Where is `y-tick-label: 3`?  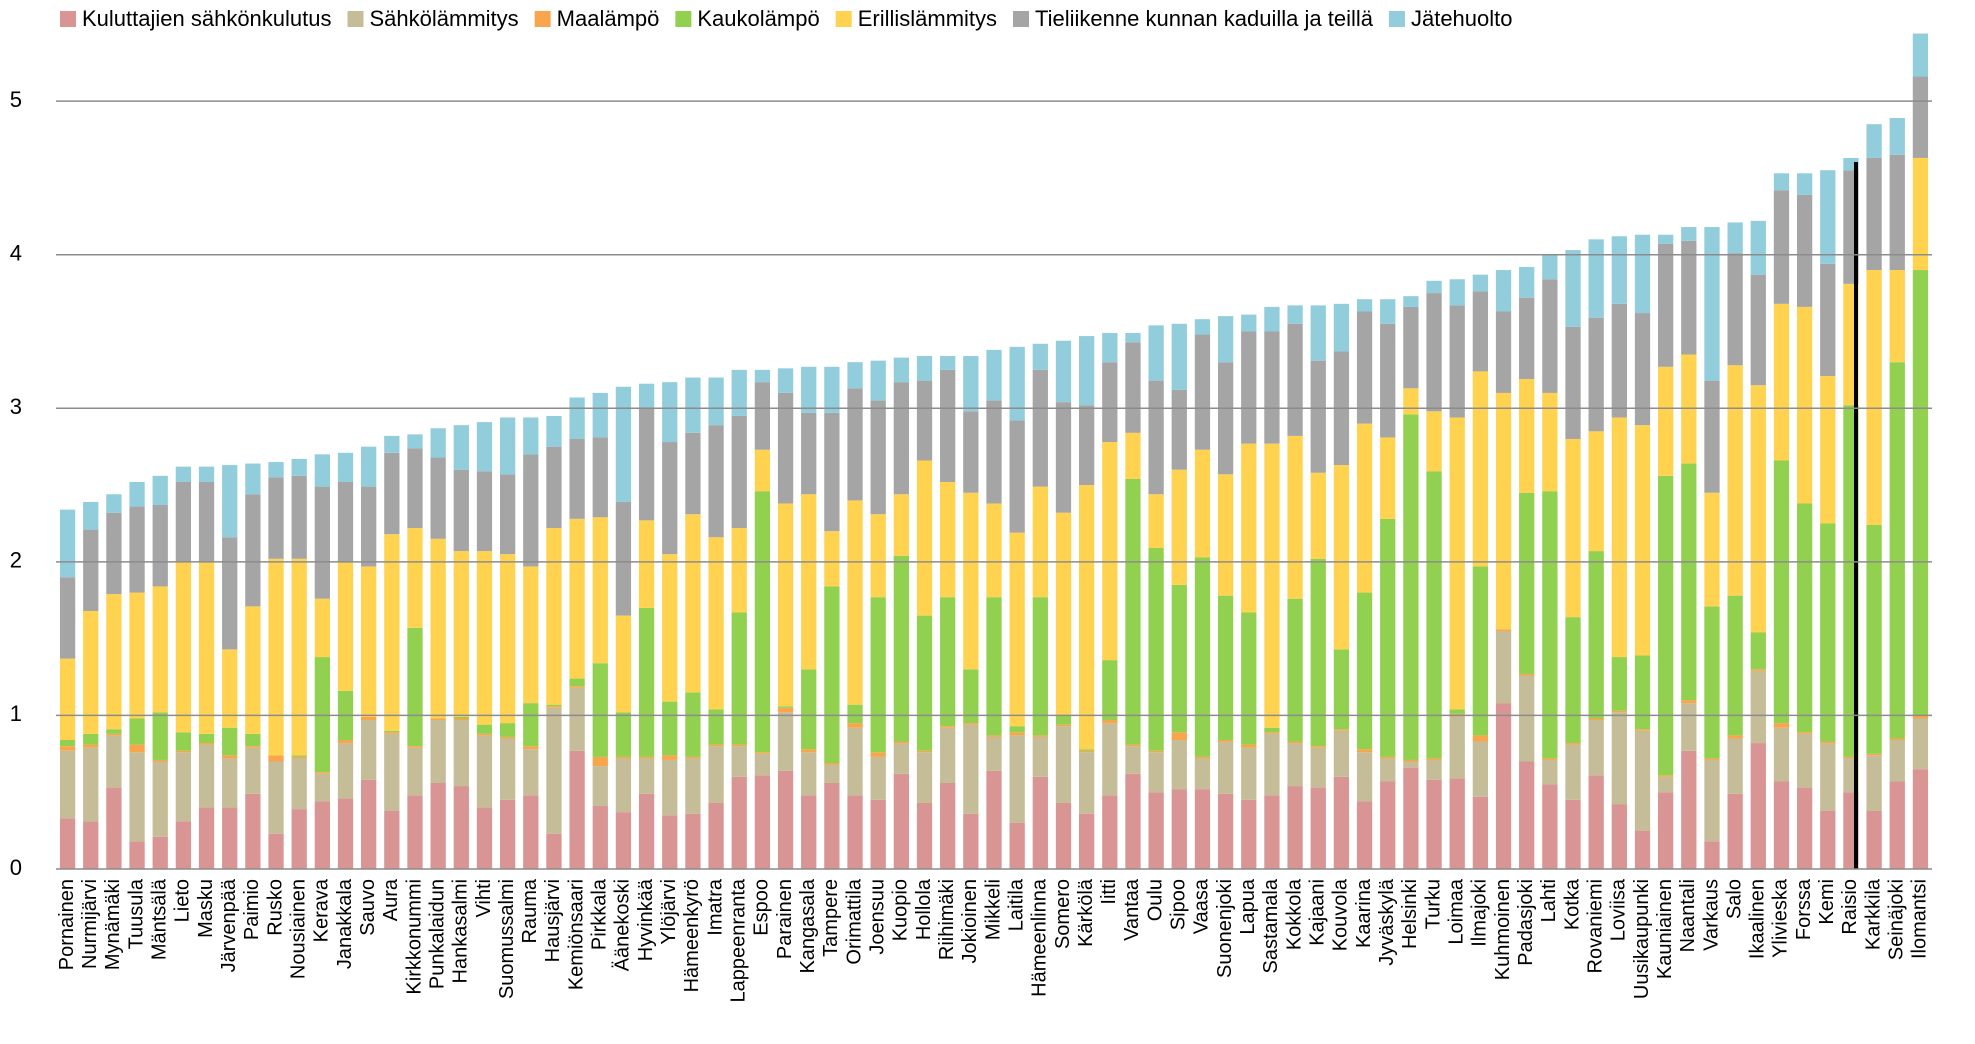
y-tick-label: 3 is located at coordinates (16, 406).